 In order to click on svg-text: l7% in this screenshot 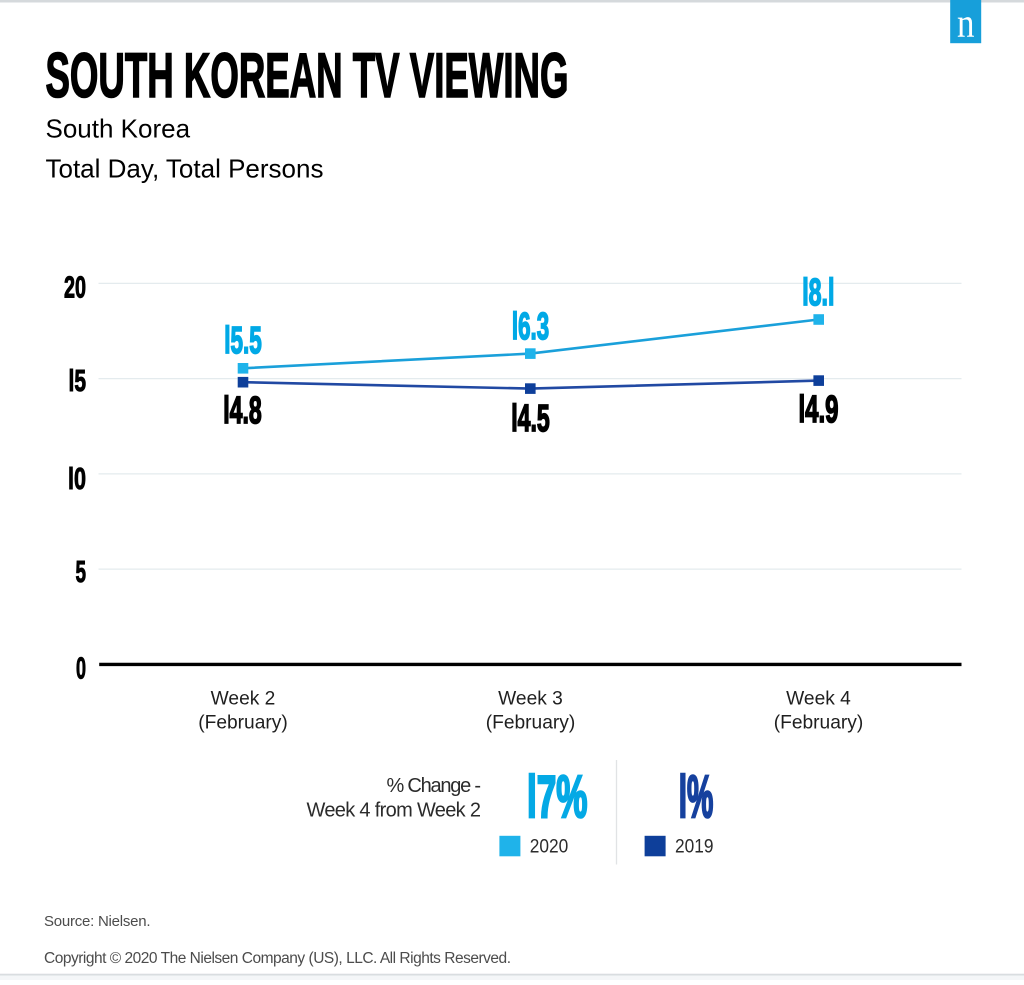, I will do `click(557, 796)`.